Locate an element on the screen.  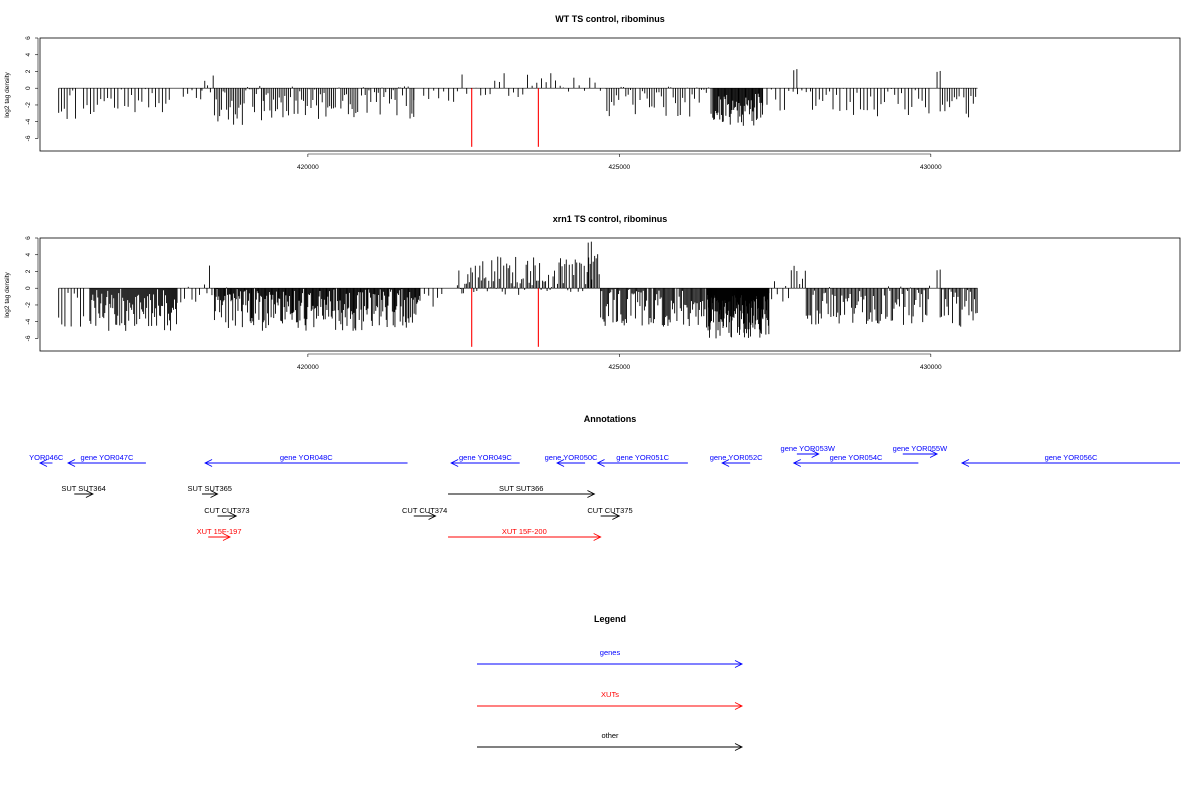
feature-label: gene YOR051C is located at coordinates (642, 457).